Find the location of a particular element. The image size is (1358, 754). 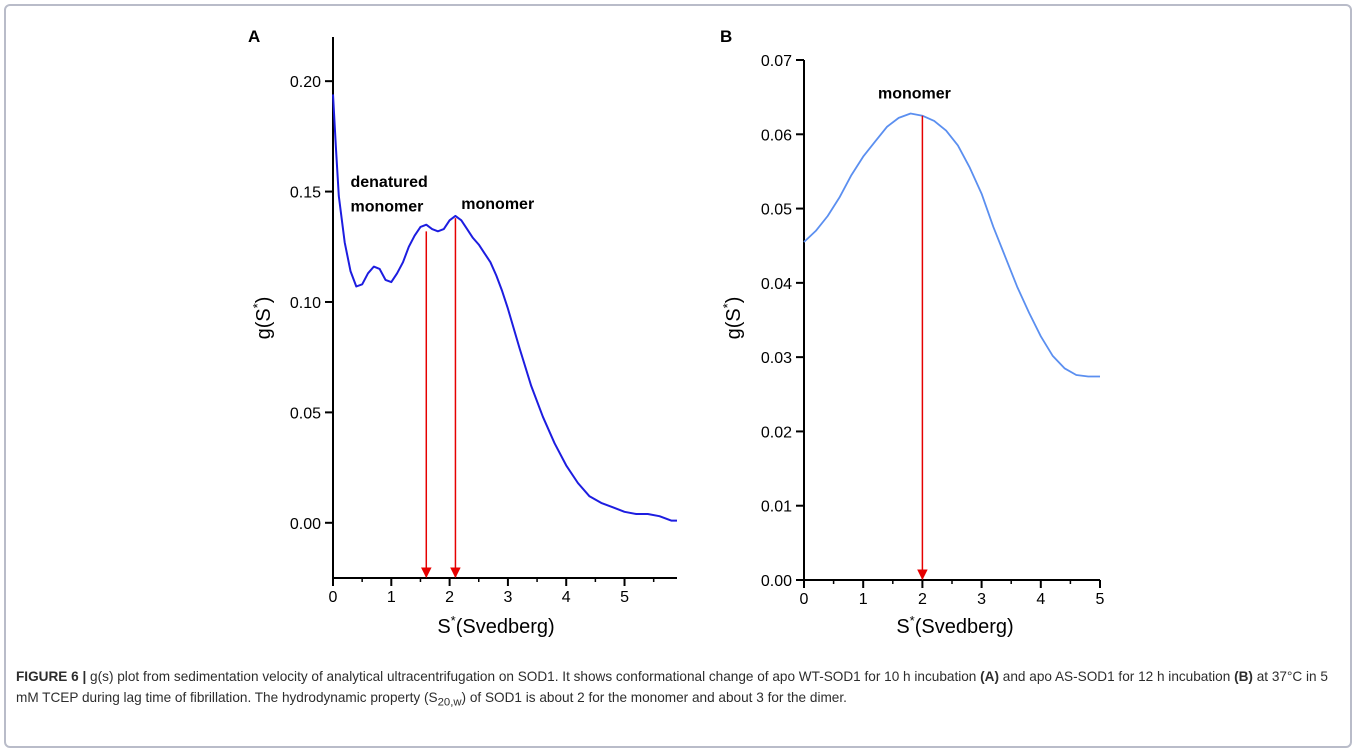

panel-a-x-axis-label: S*(Svedberg) is located at coordinates (495, 625).